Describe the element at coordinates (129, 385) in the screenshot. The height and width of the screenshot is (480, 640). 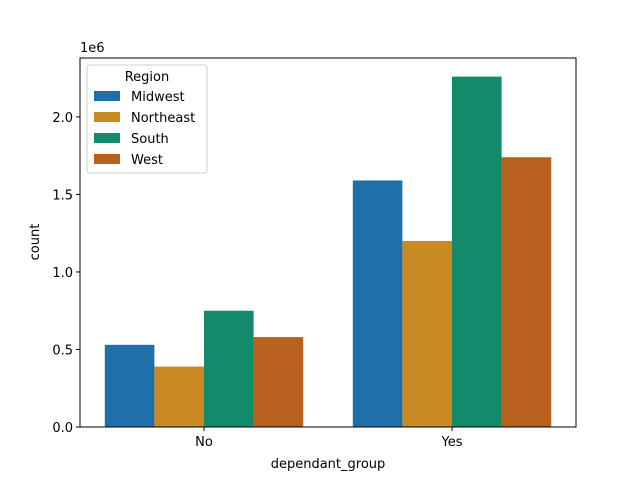
I see `bar-midwest-no` at that location.